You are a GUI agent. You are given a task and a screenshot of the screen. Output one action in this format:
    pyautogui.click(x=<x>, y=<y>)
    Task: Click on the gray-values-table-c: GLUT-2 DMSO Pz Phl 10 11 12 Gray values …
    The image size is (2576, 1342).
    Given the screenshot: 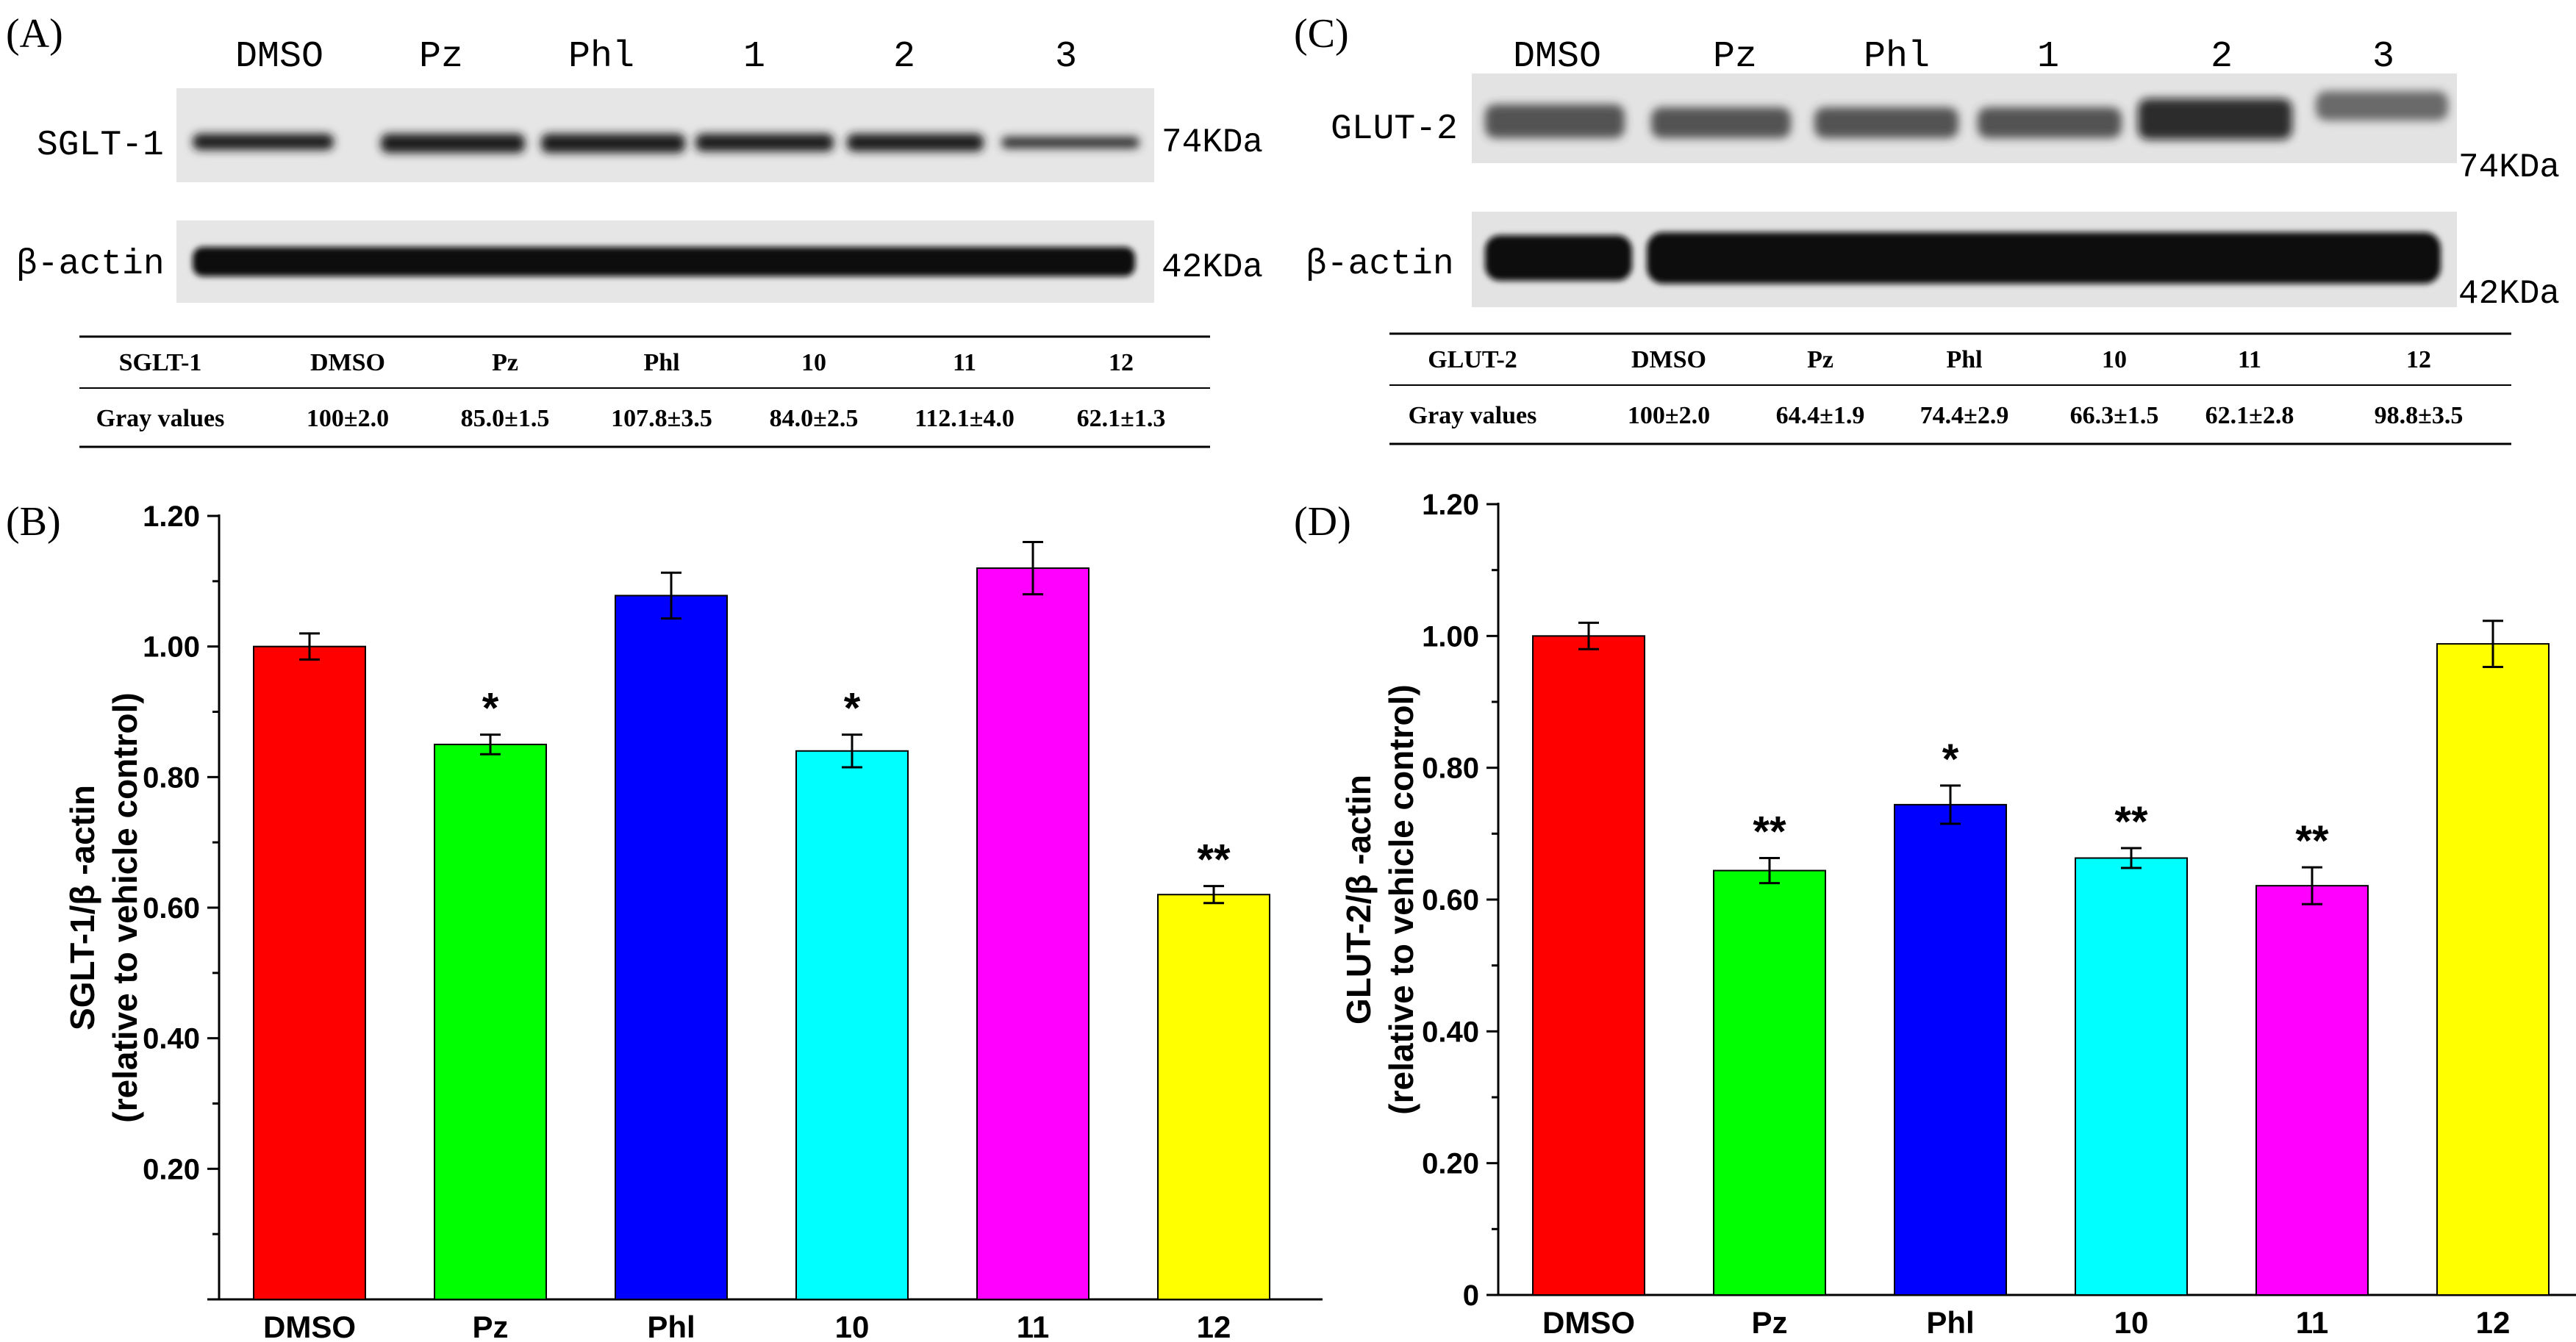 What is the action you would take?
    pyautogui.click(x=1950, y=388)
    